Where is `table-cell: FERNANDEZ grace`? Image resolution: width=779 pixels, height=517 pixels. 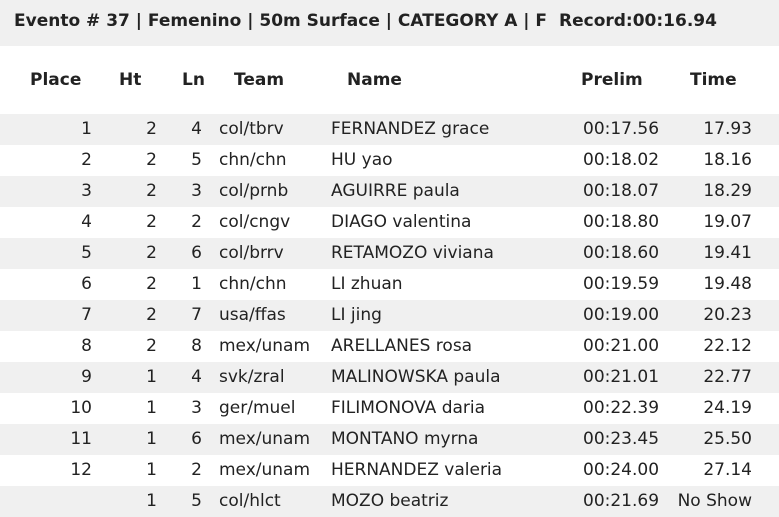 table-cell: FERNANDEZ grace is located at coordinates (410, 129).